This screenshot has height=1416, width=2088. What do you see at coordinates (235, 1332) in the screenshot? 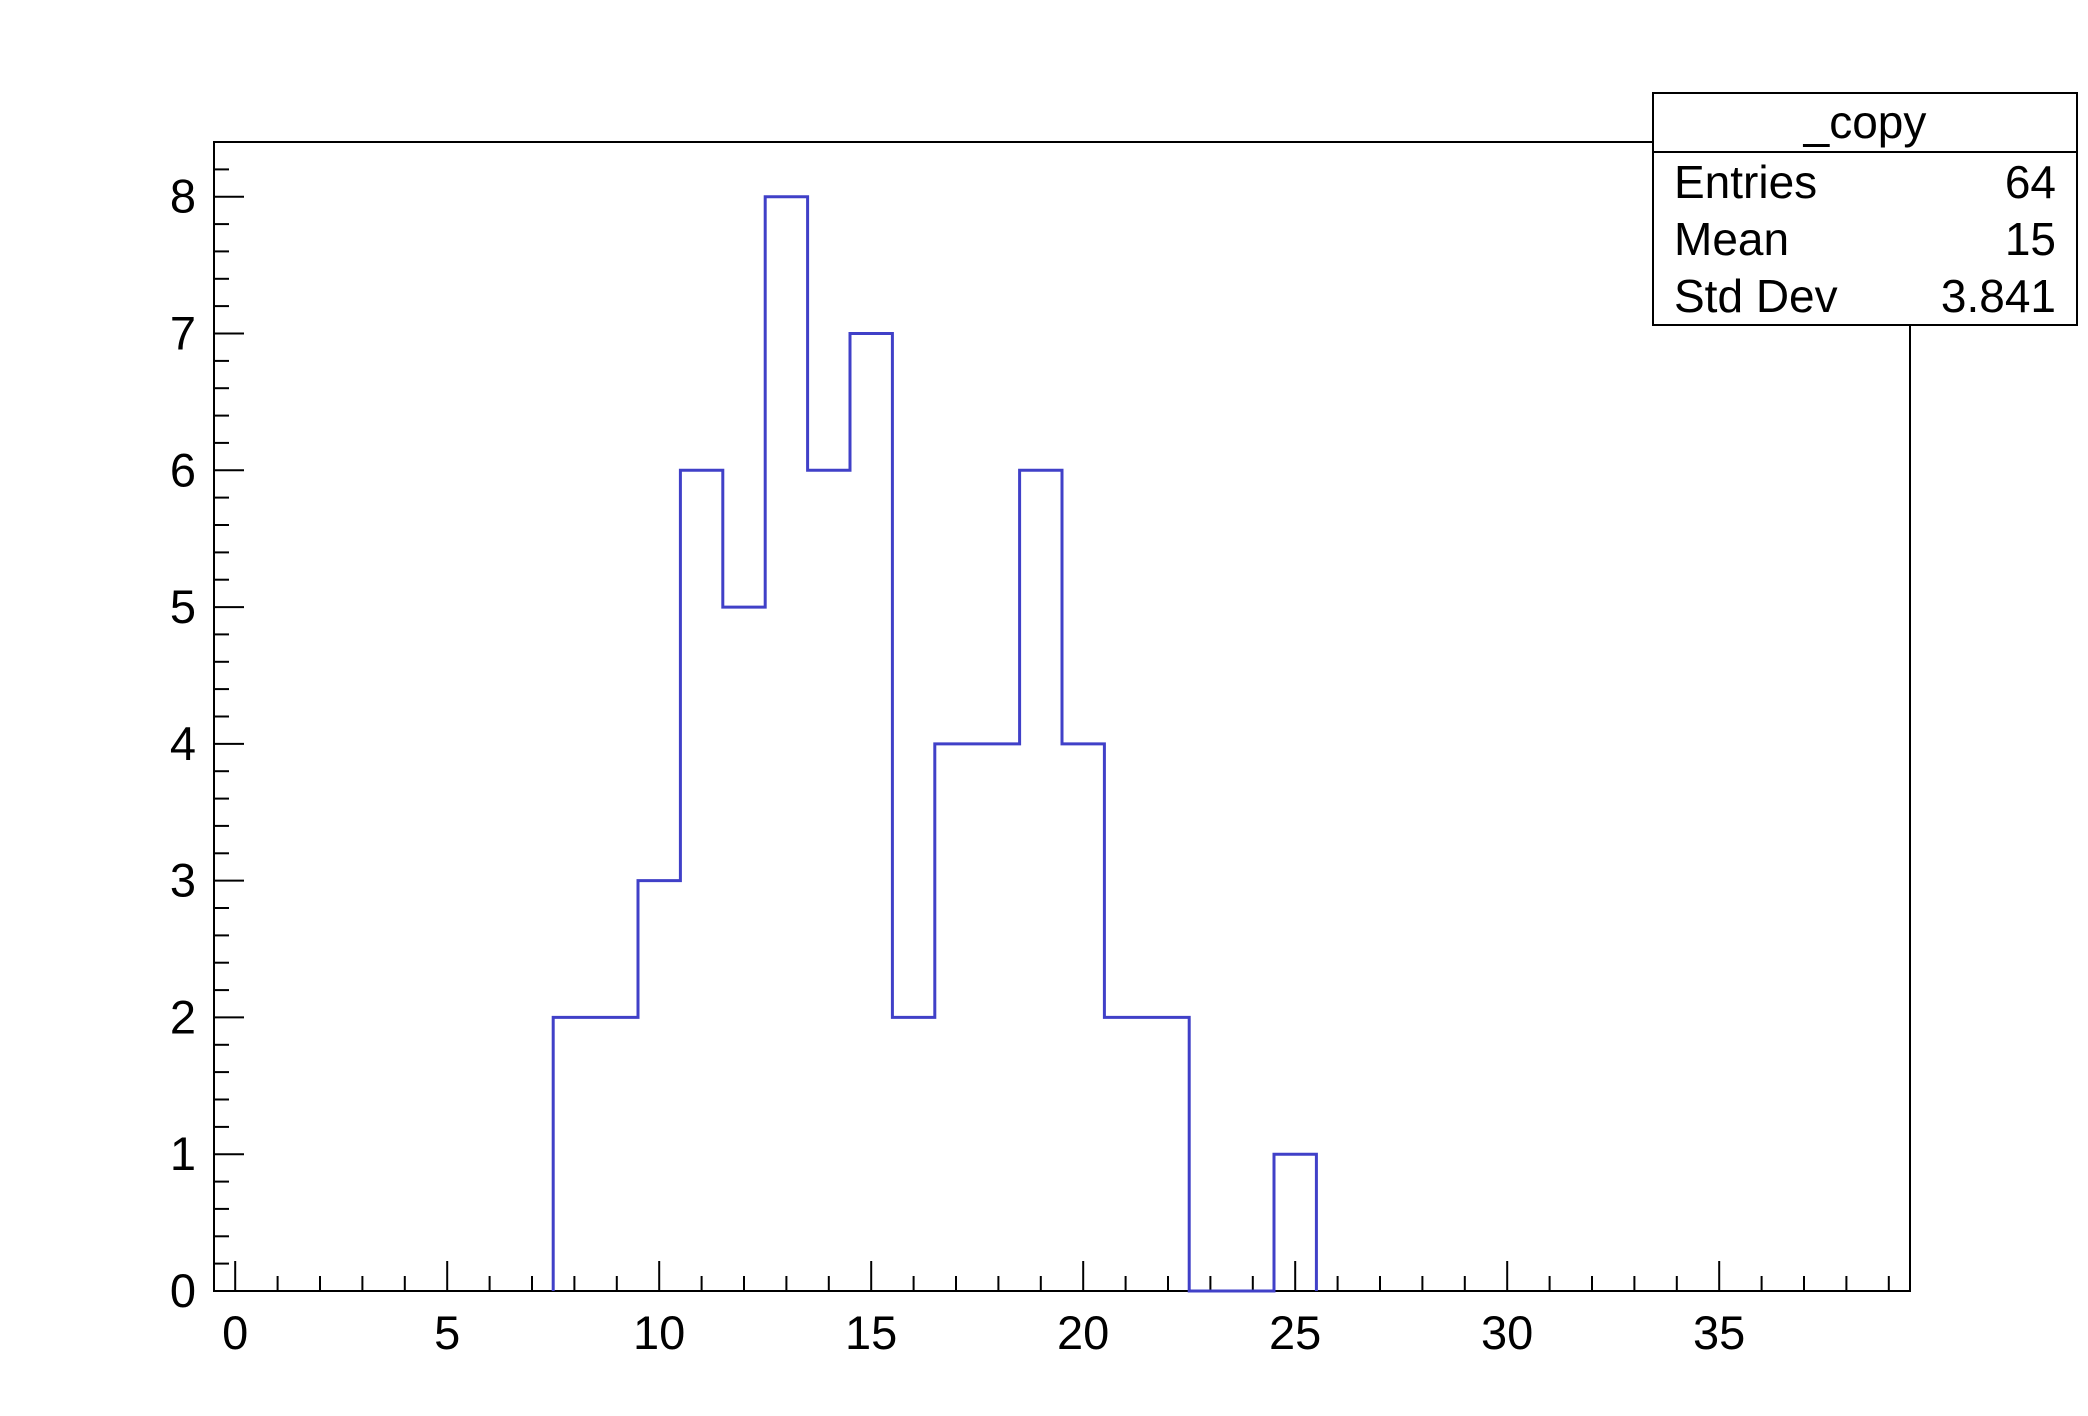
I see `x-tick-label: 0` at bounding box center [235, 1332].